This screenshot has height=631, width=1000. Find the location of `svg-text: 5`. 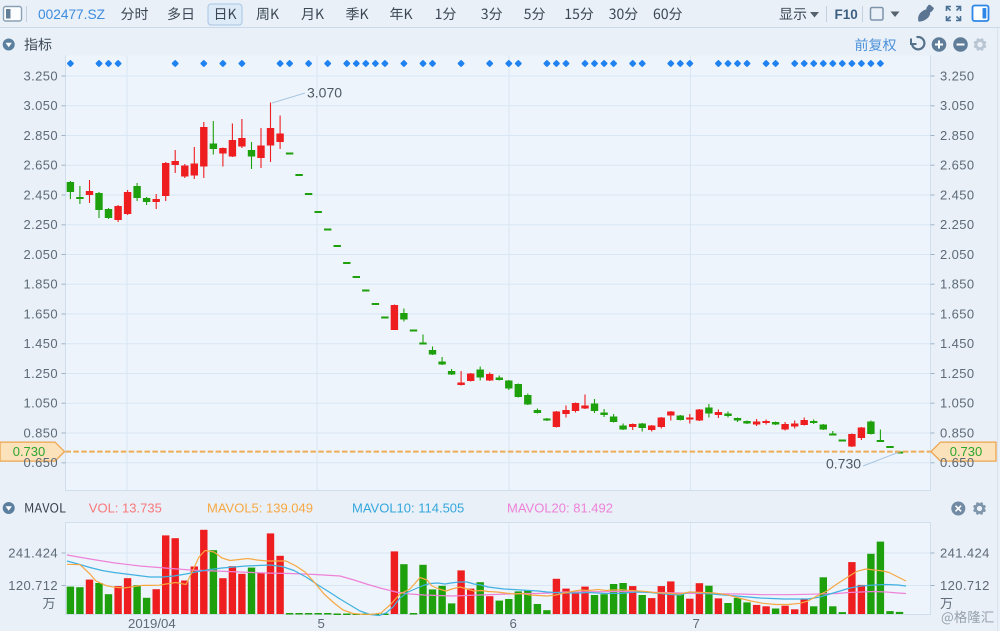

svg-text: 5 is located at coordinates (321, 623).